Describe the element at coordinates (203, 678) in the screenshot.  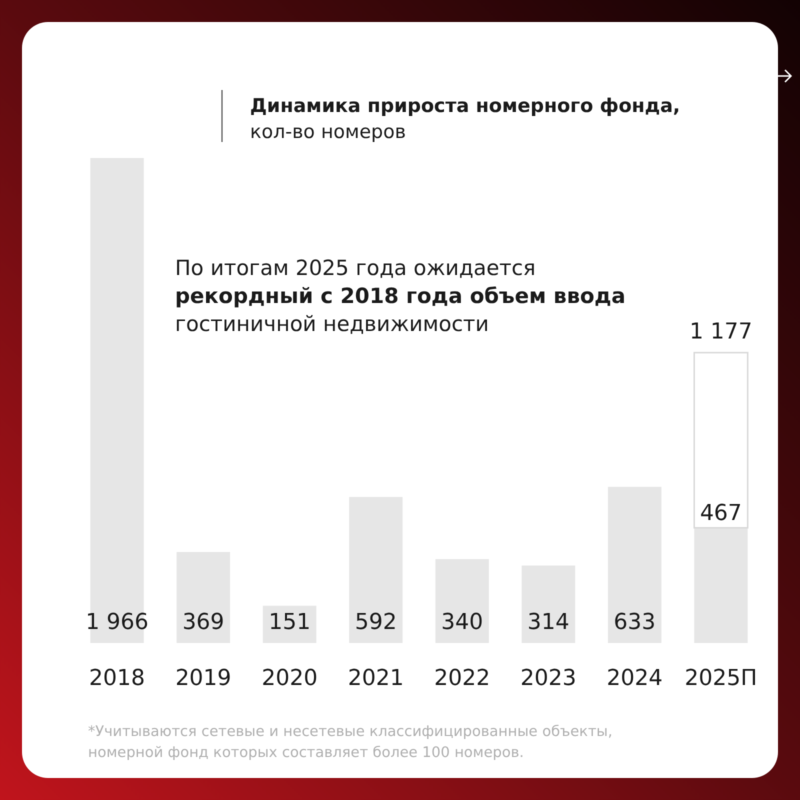
I see `x-tick-label: 2019` at that location.